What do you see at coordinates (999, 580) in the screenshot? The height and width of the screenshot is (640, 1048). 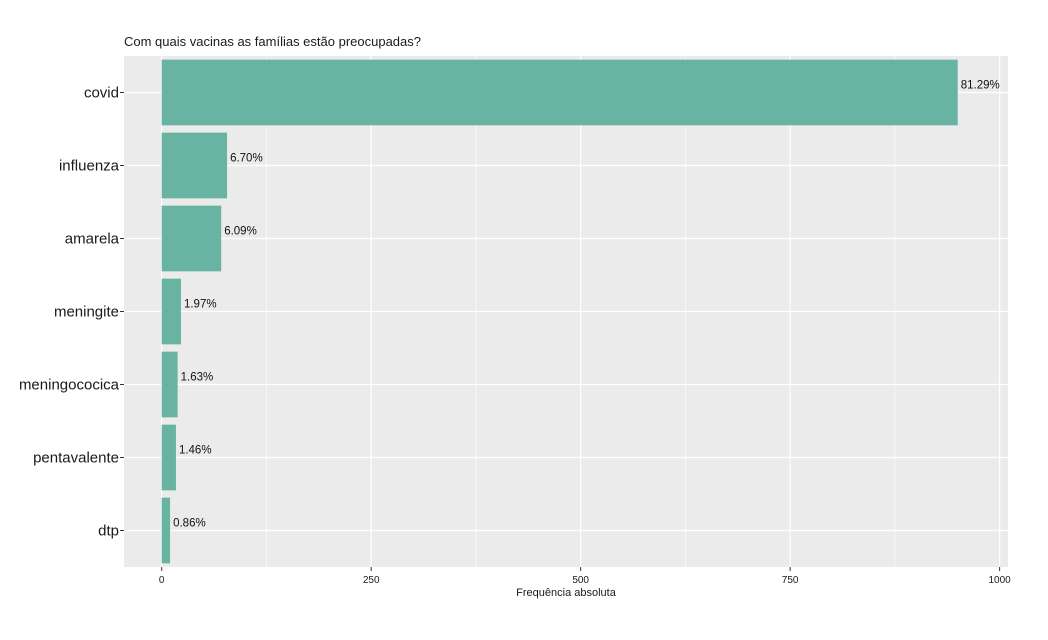 I see `x-tick-label: 1000` at bounding box center [999, 580].